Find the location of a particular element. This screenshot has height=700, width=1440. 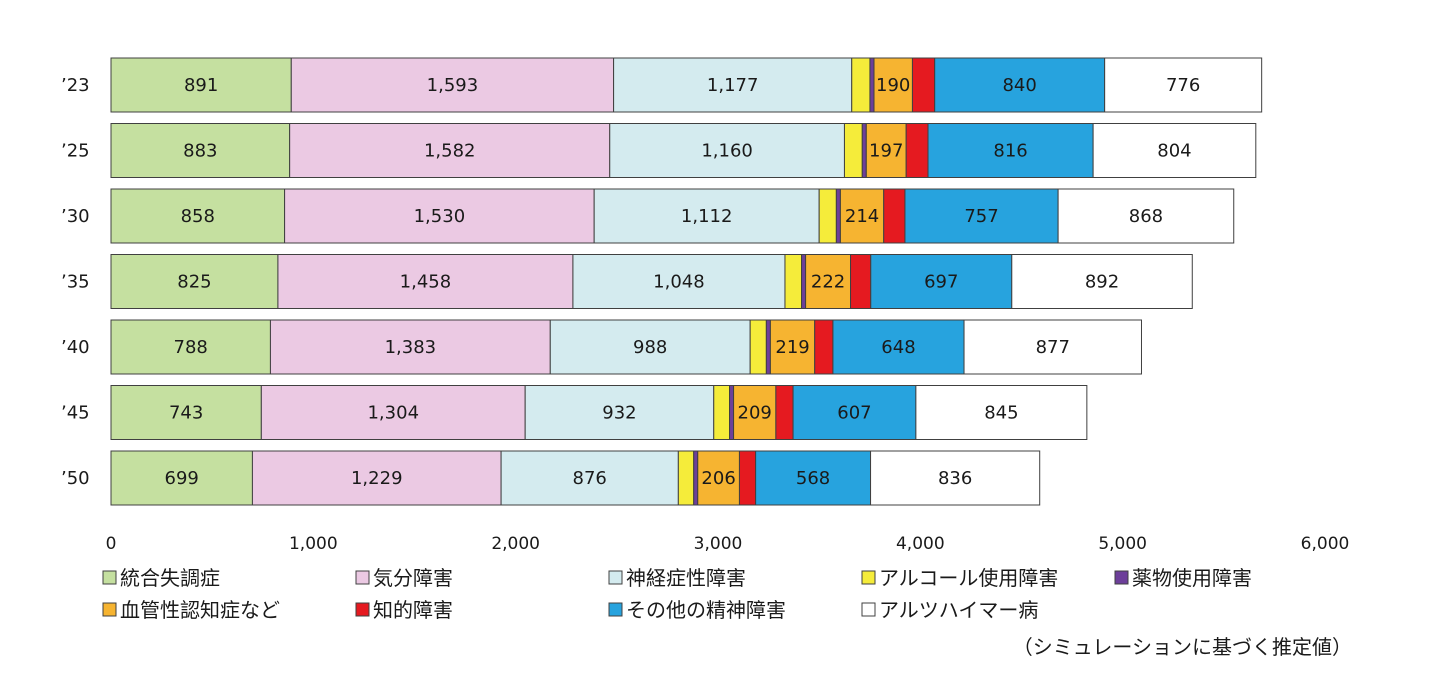

data-label: 206 is located at coordinates (718, 478).